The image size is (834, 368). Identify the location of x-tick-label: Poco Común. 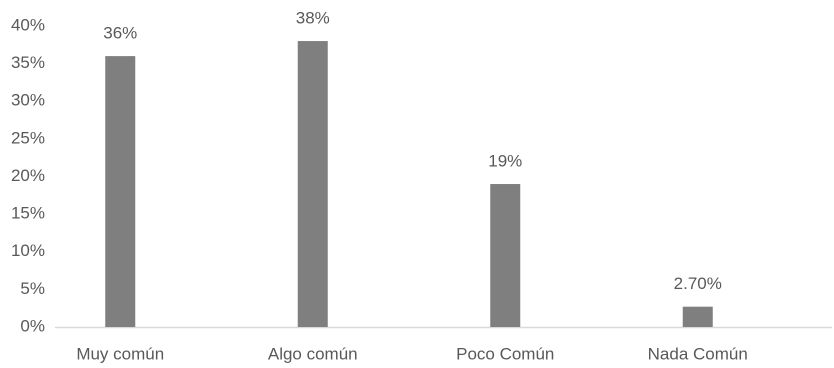
(505, 353).